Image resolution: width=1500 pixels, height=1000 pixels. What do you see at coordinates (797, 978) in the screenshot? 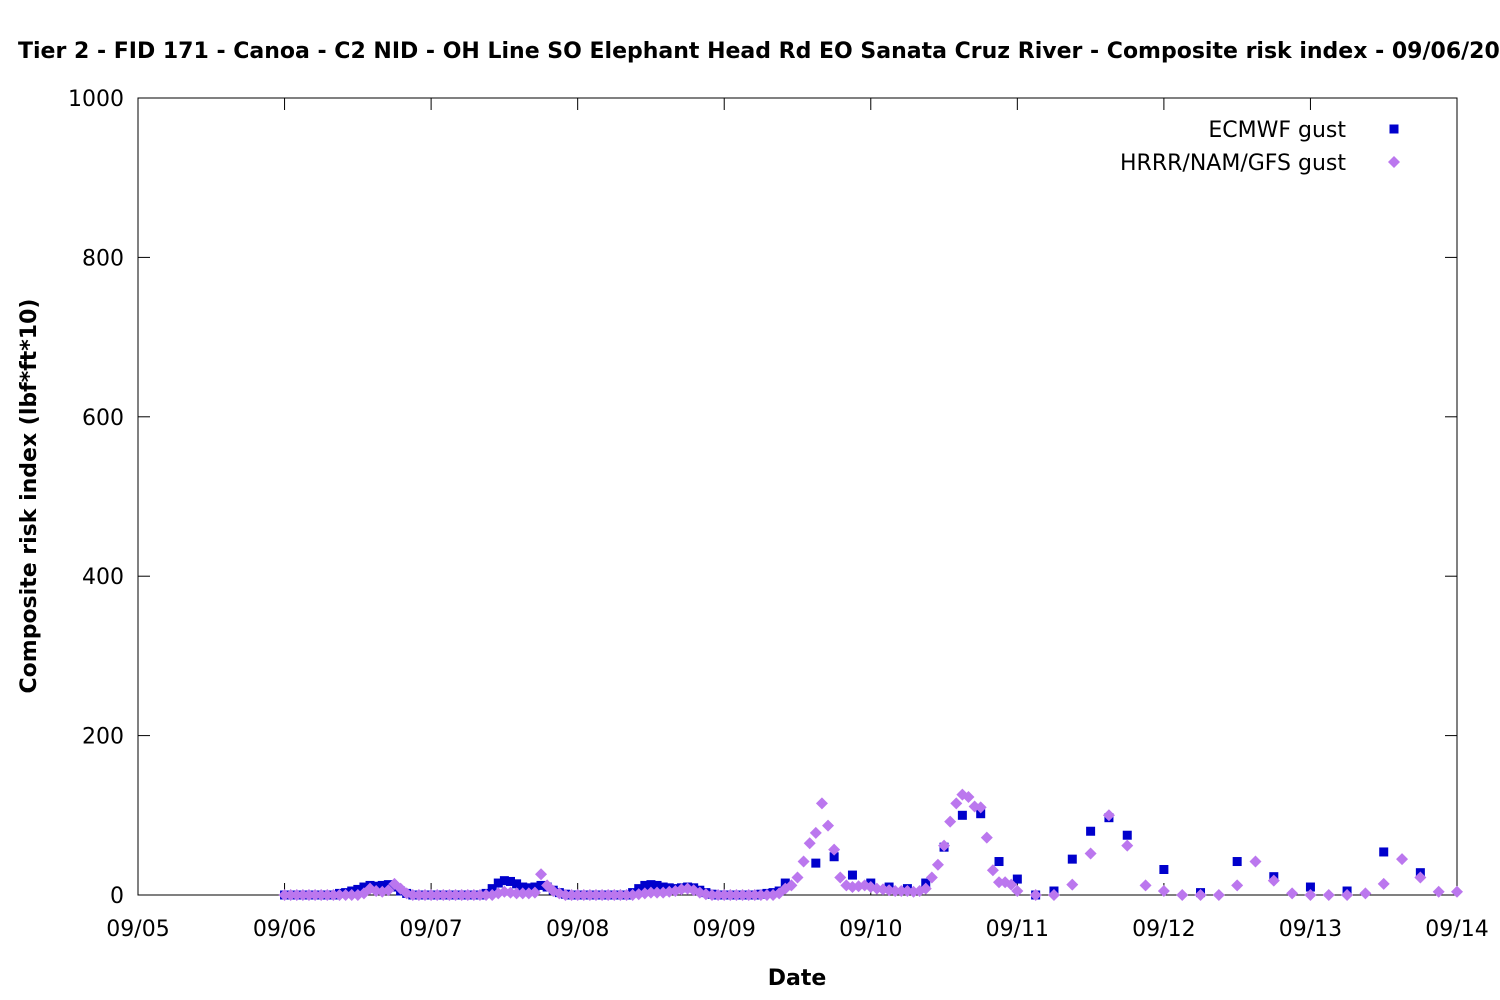
I see `x-axis-label: Date` at bounding box center [797, 978].